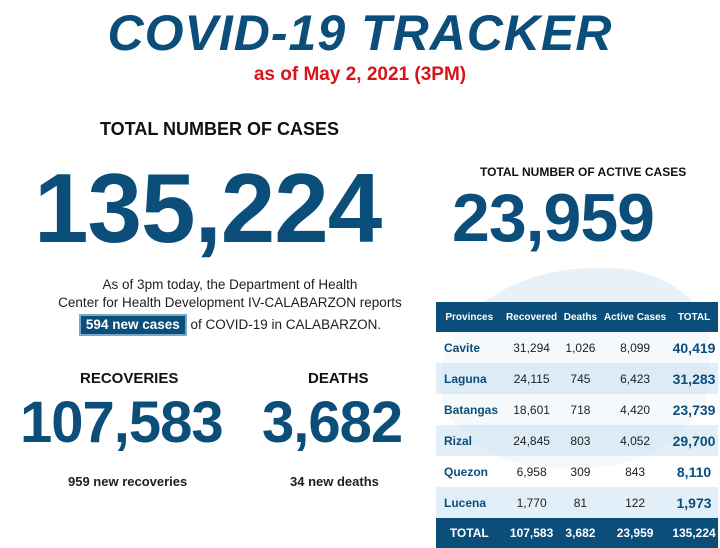  I want to click on deaths-value: 3,682, so click(332, 422).